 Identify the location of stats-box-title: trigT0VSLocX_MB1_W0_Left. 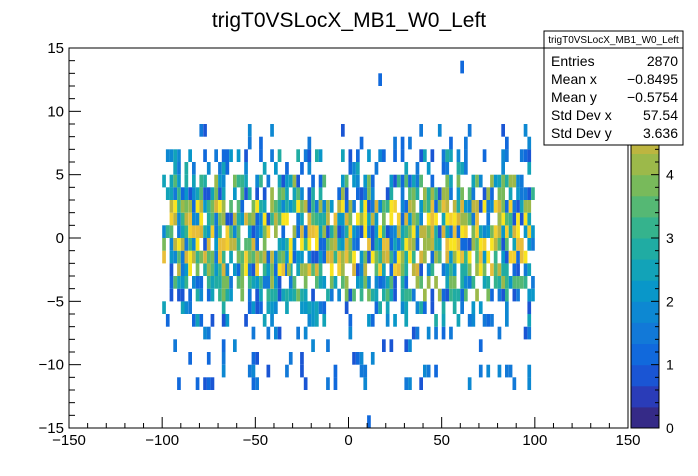
(613, 40).